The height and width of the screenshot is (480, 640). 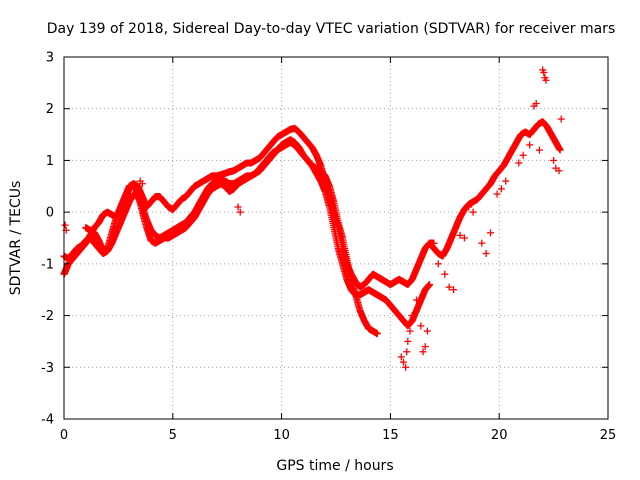 I want to click on x-tick-label: 20, so click(x=499, y=435).